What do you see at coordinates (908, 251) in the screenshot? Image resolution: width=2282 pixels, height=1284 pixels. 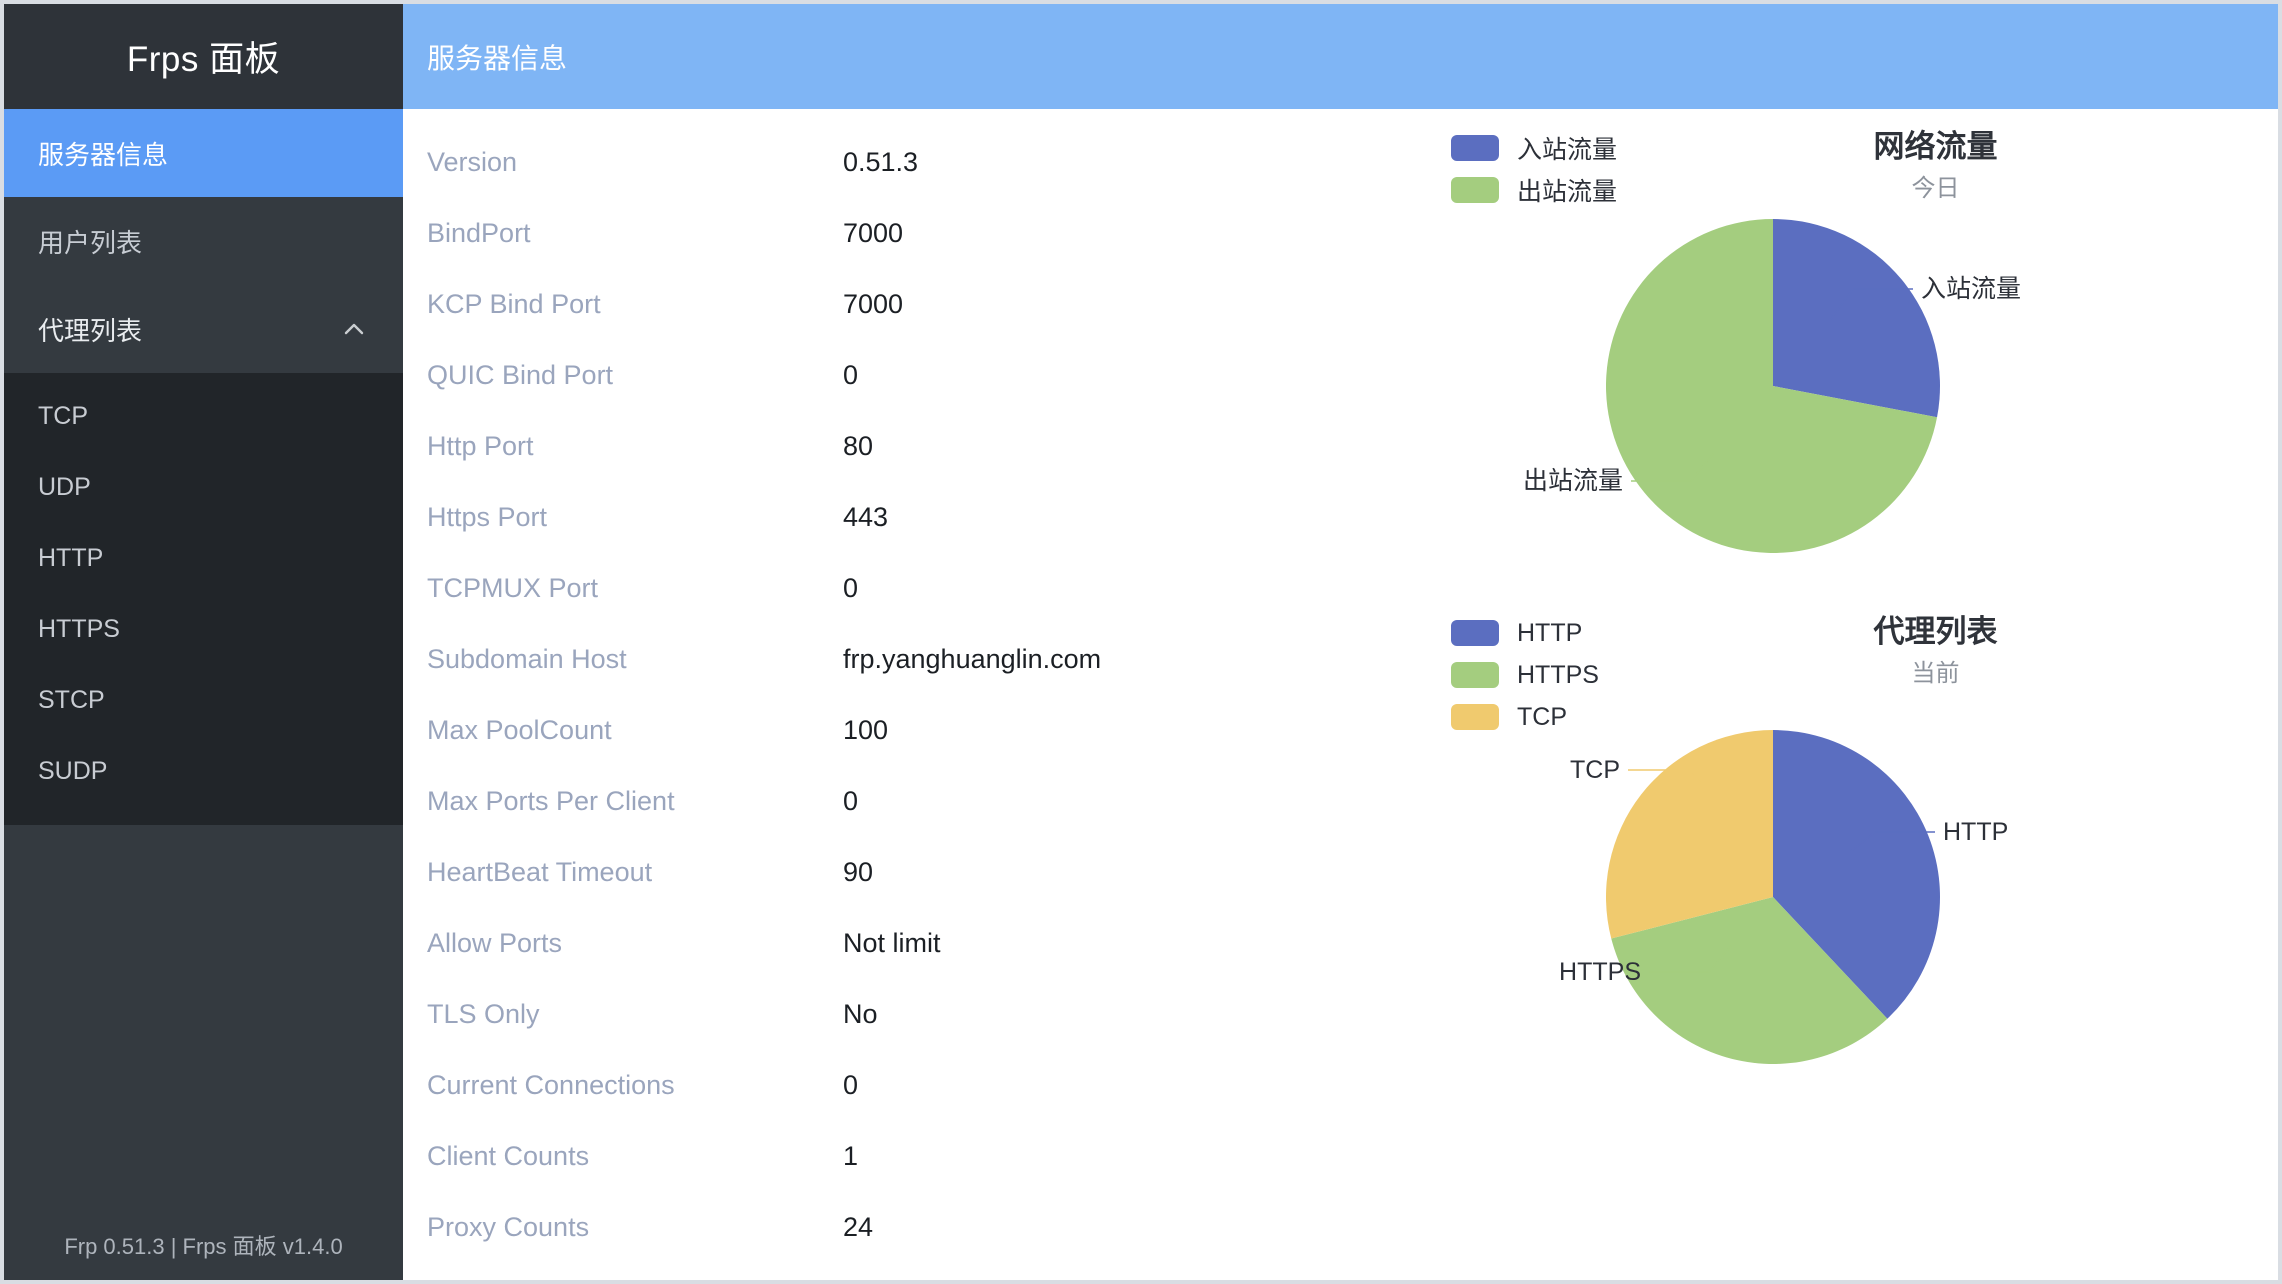 I see `table-row: BindPort 7000` at bounding box center [908, 251].